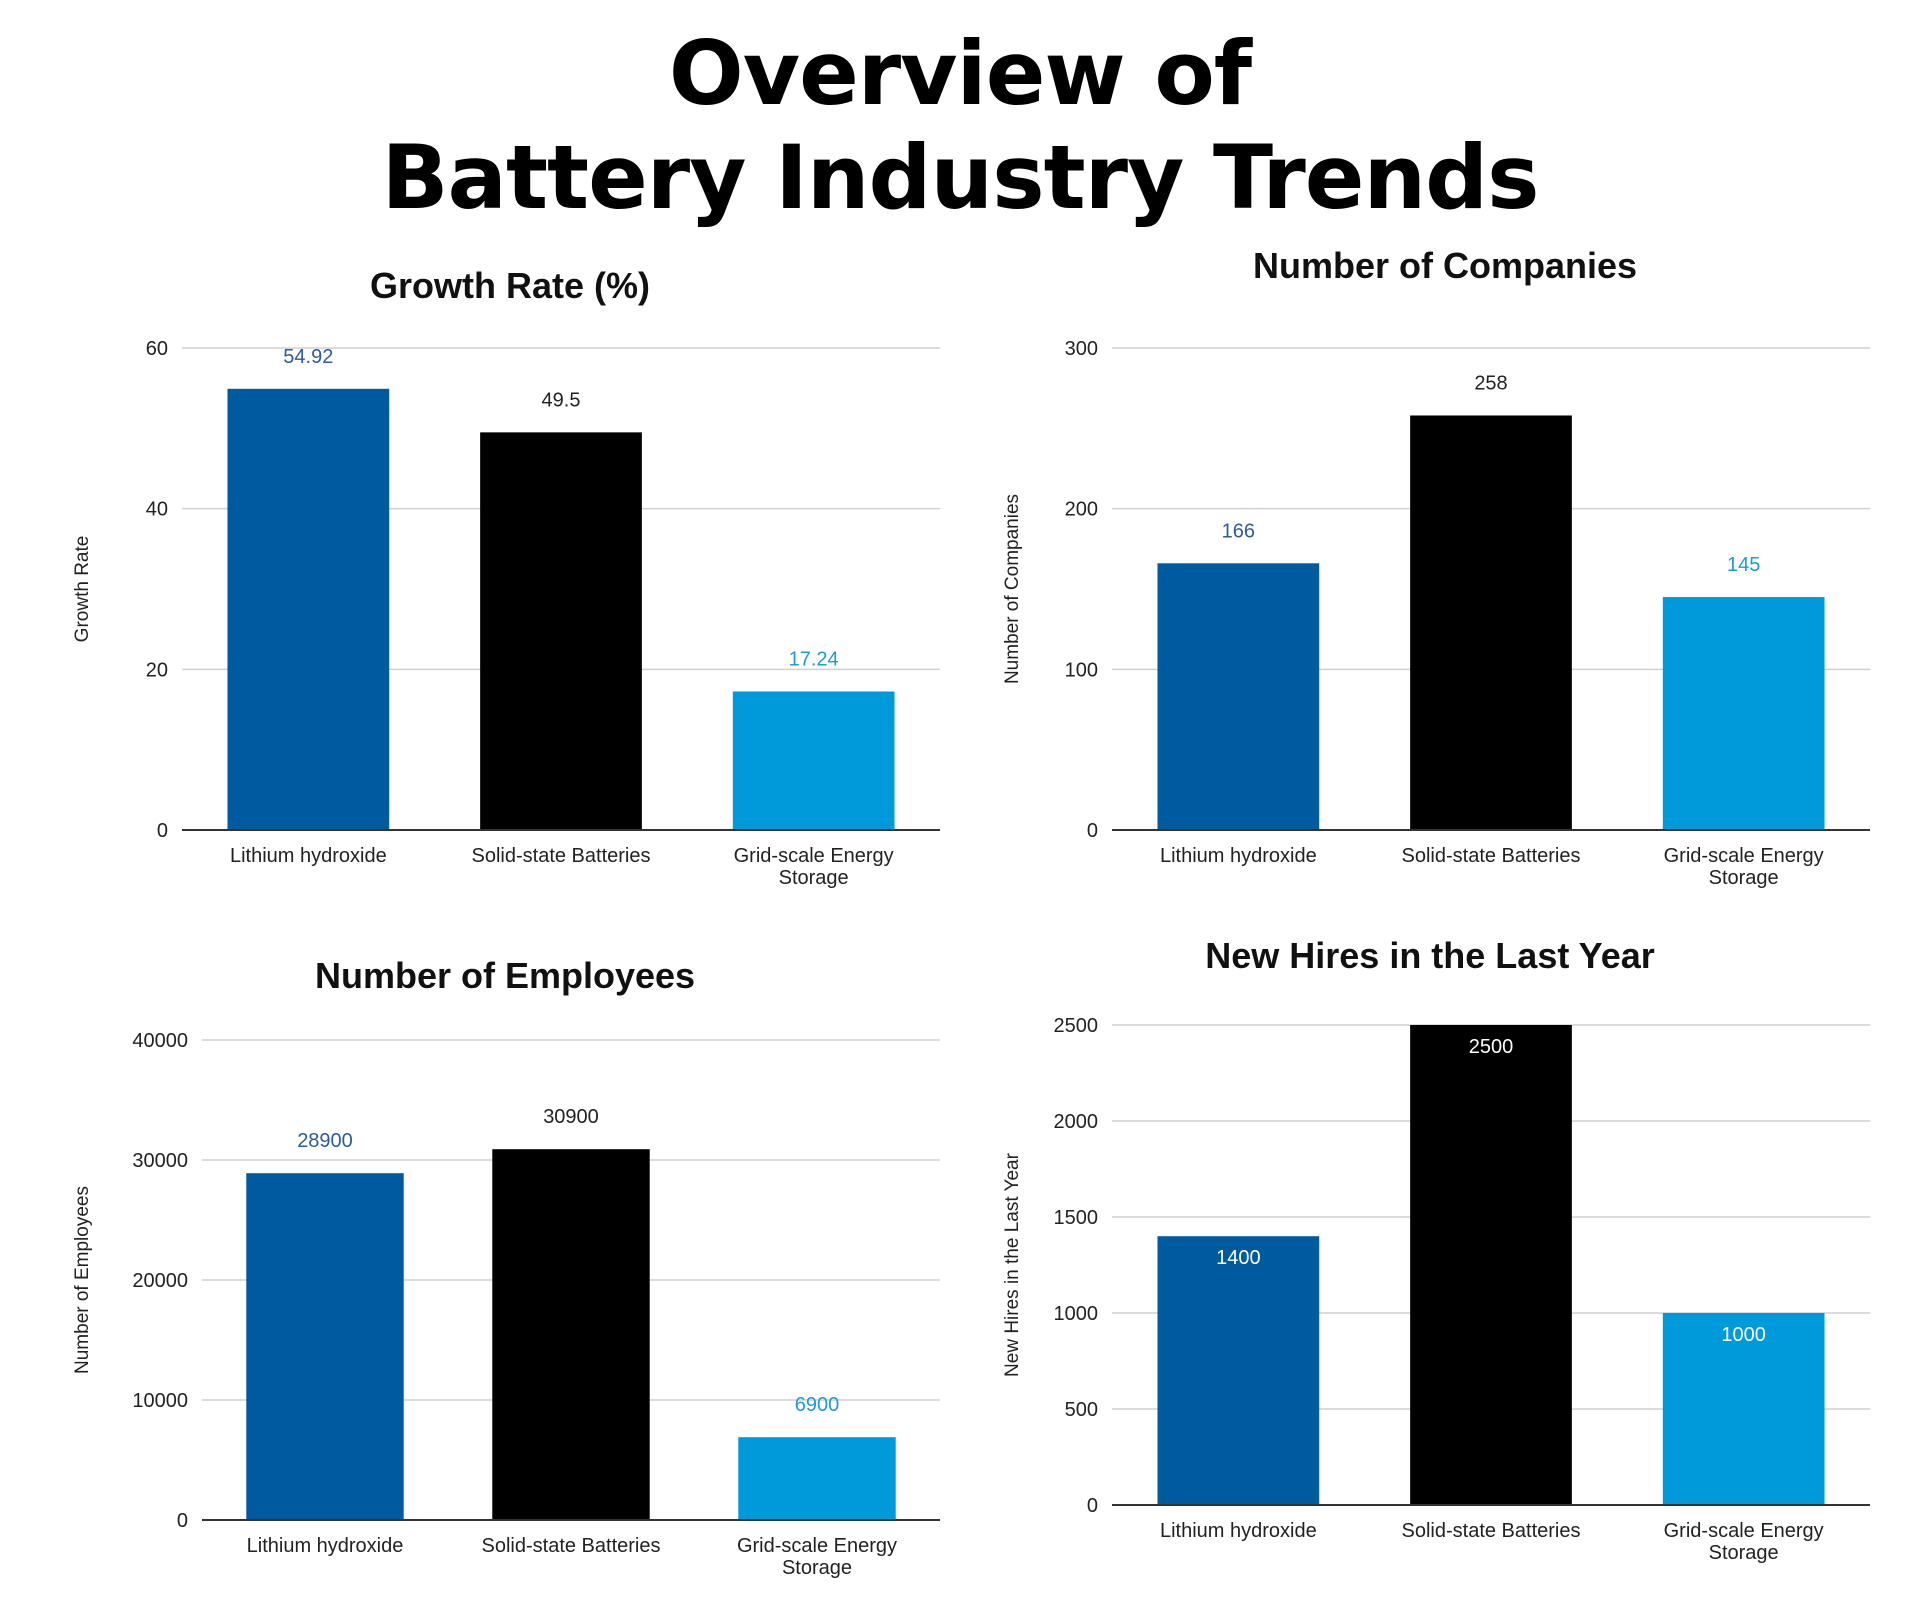  Describe the element at coordinates (157, 670) in the screenshot. I see `y-tick-label: 20` at that location.